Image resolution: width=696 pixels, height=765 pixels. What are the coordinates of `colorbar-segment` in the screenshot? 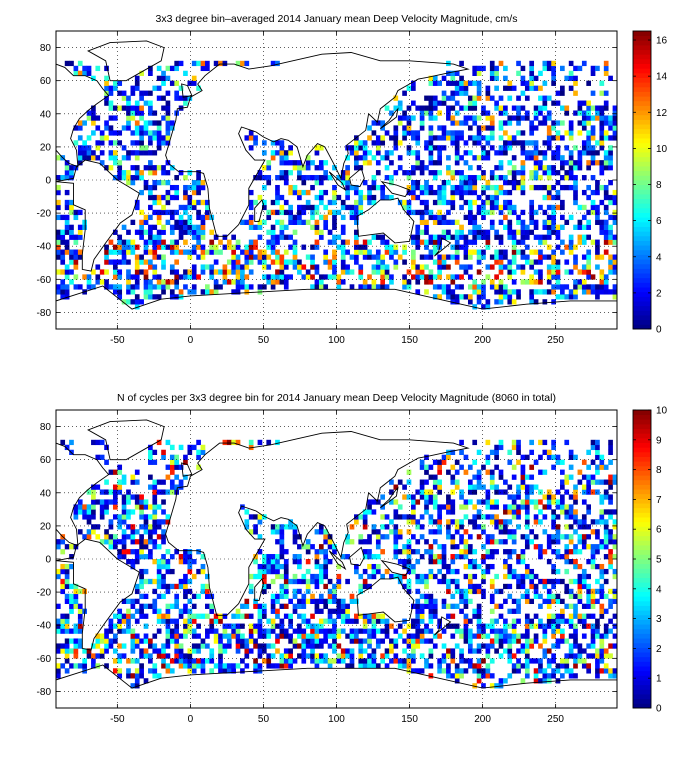 It's located at (642, 491).